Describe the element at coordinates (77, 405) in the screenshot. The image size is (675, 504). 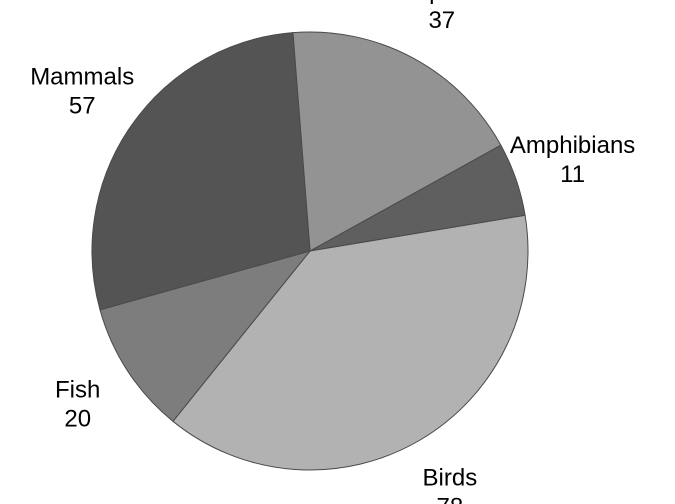
I see `pie-label-fish: Fish 20` at that location.